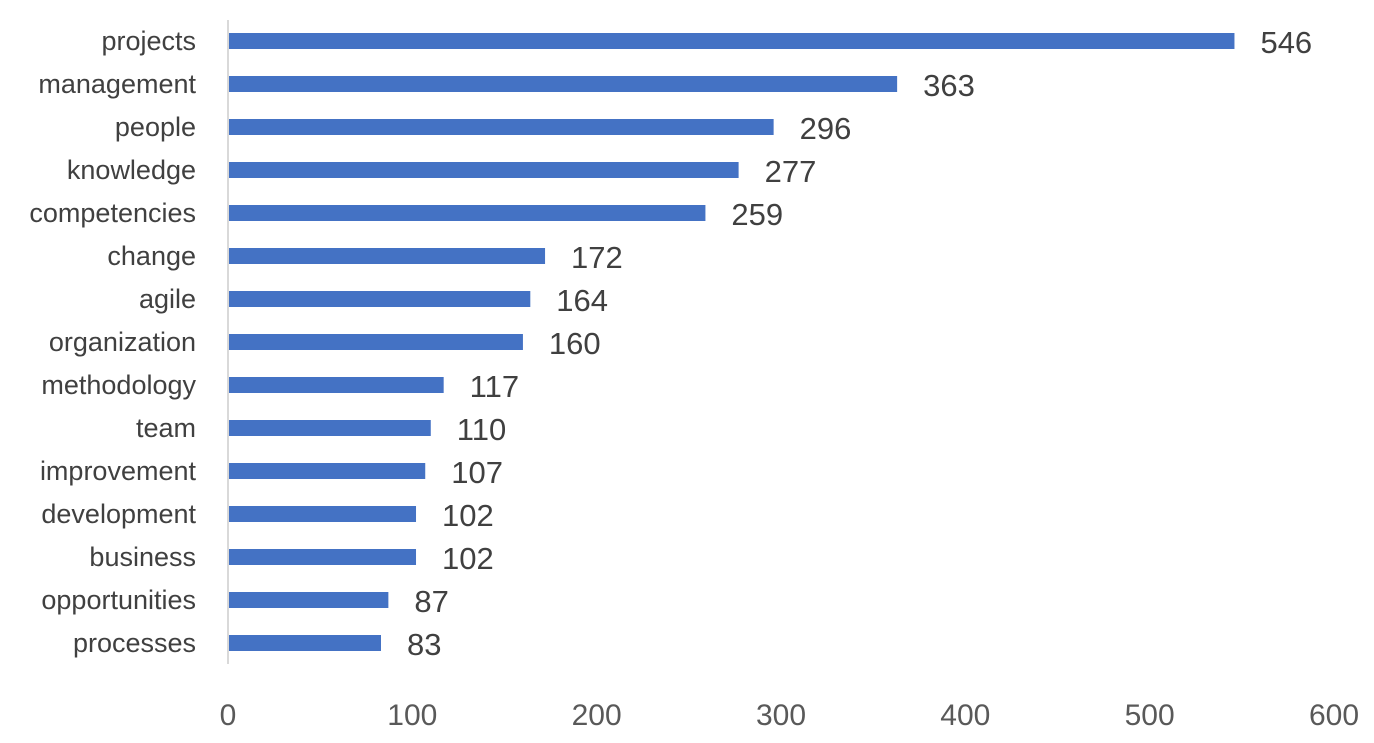 The height and width of the screenshot is (743, 1374). What do you see at coordinates (118, 514) in the screenshot?
I see `category-label-development: development` at bounding box center [118, 514].